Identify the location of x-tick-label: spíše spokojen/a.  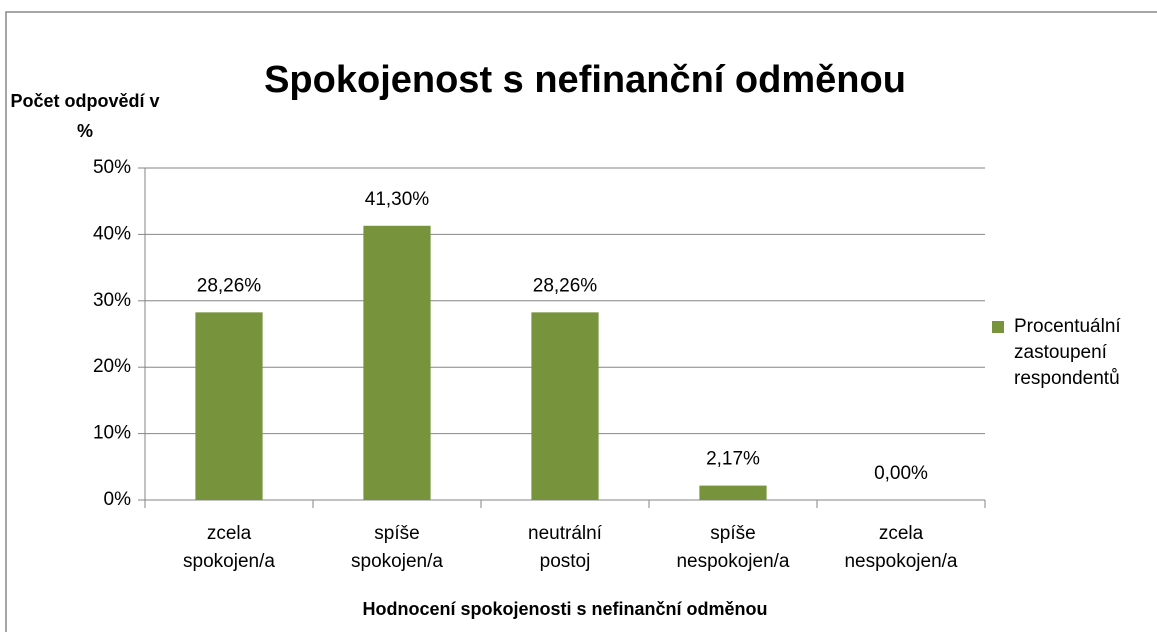
(397, 547).